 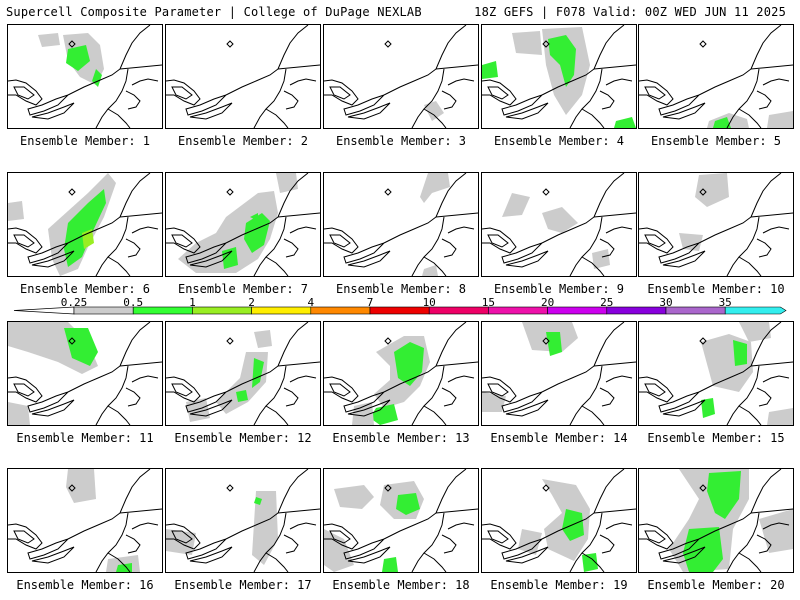 What do you see at coordinates (559, 585) in the screenshot?
I see `ensemble-member-label: Ensemble Member: 19` at bounding box center [559, 585].